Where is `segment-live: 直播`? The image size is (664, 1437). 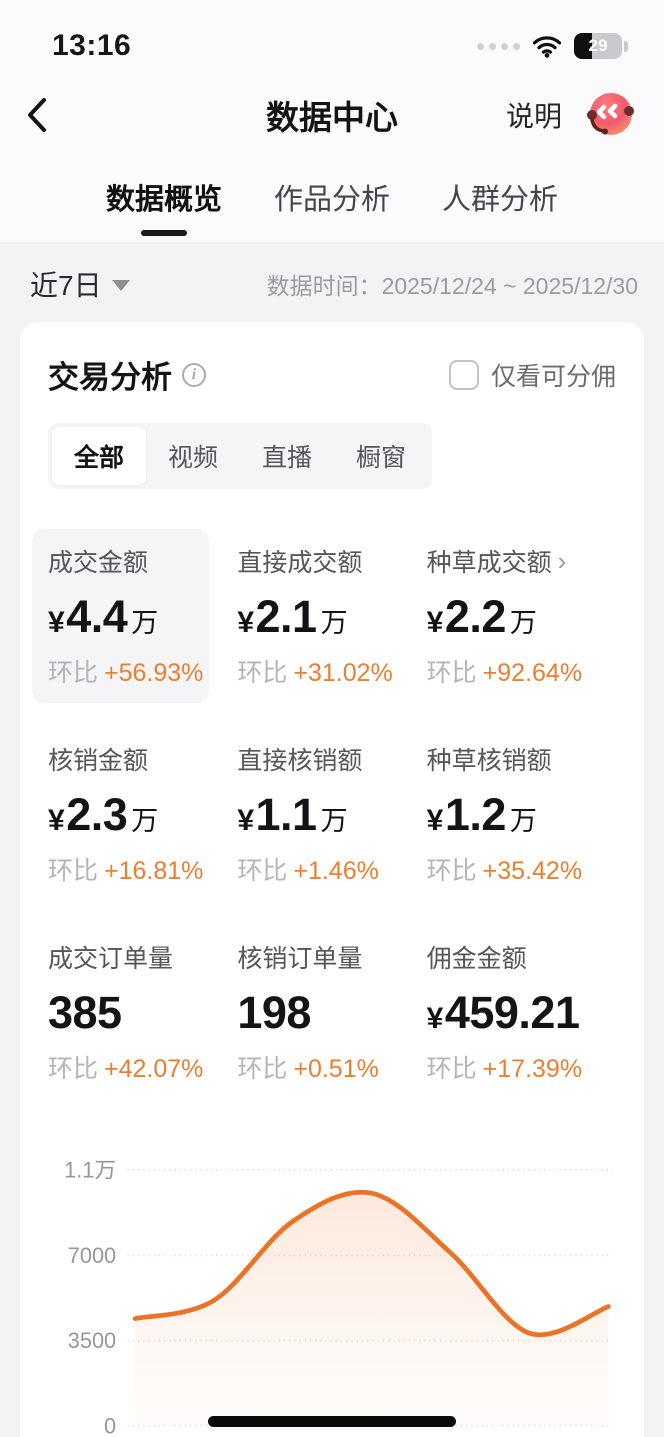
segment-live: 直播 is located at coordinates (287, 458).